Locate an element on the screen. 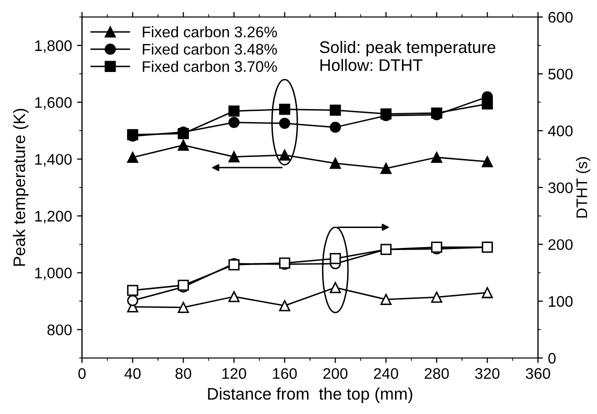  y-axis-title: Peak temperature (K) is located at coordinates (20, 187).